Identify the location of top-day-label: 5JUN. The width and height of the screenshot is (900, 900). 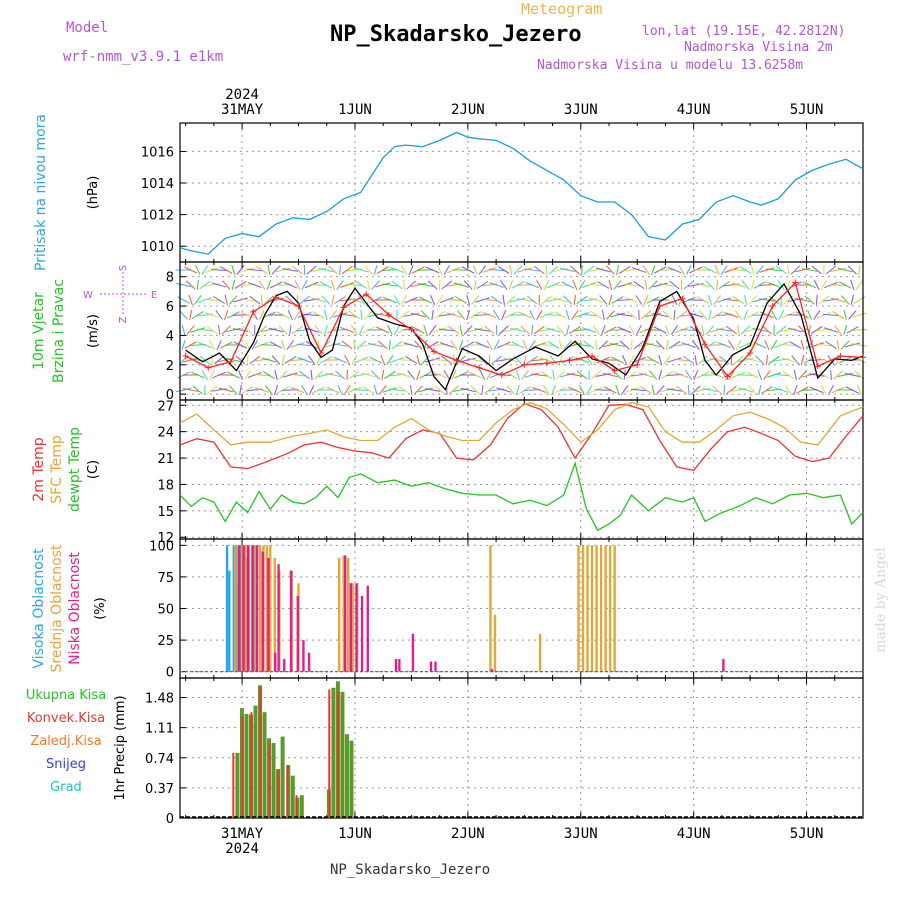
(807, 110).